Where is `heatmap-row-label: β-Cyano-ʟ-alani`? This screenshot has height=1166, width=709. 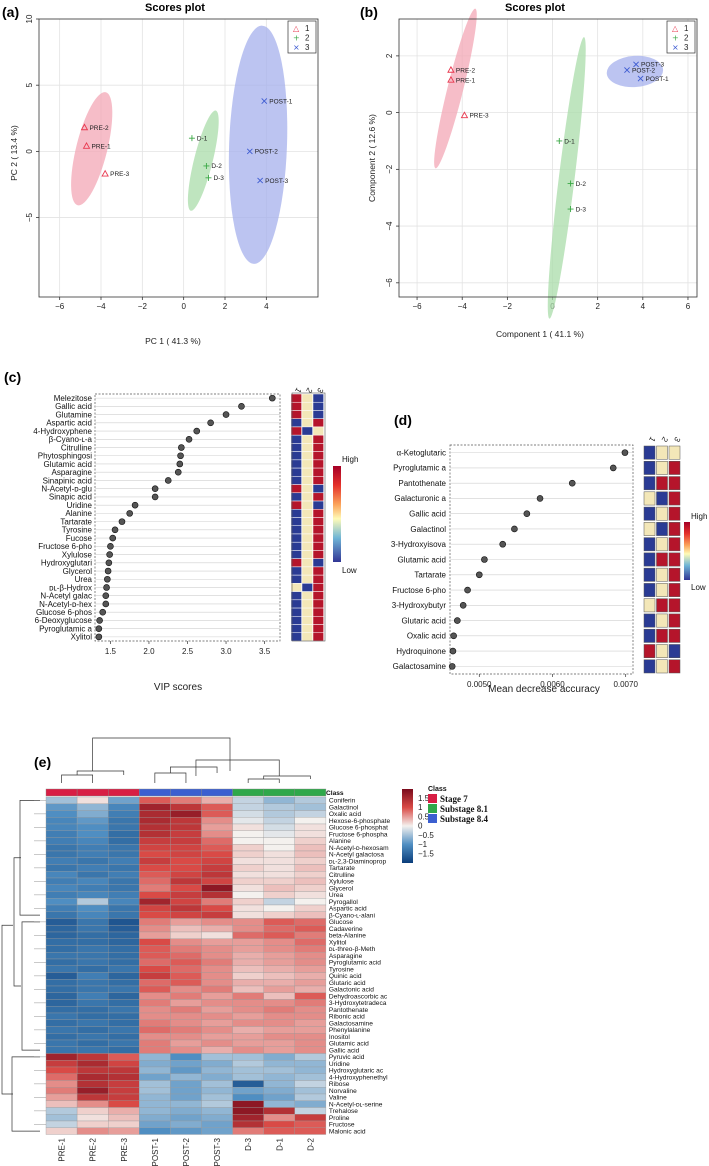
heatmap-row-label: β-Cyano-ʟ-alani is located at coordinates (352, 915).